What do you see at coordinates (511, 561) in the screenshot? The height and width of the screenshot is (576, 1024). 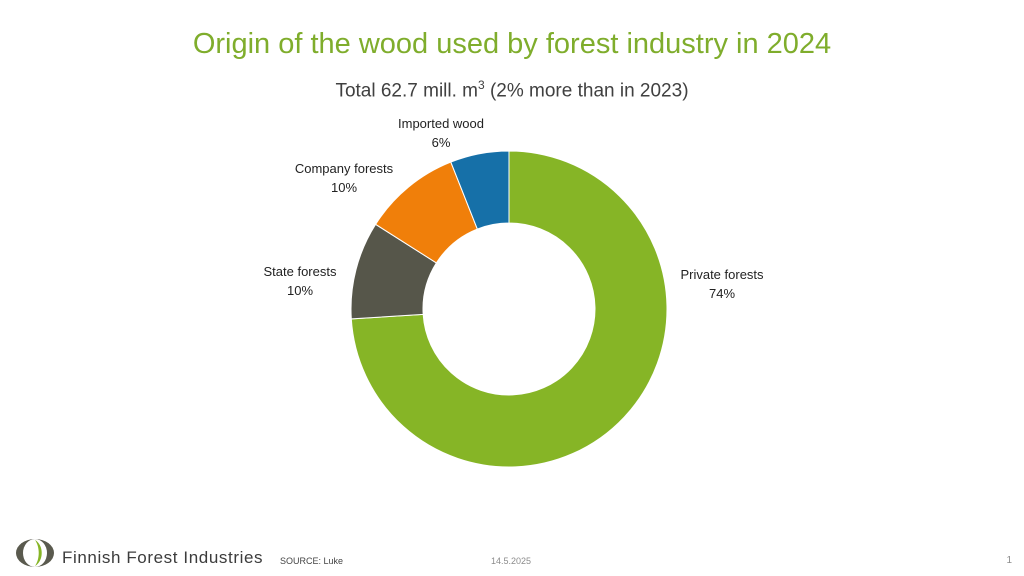 I see `slide-date: 14.5.2025` at bounding box center [511, 561].